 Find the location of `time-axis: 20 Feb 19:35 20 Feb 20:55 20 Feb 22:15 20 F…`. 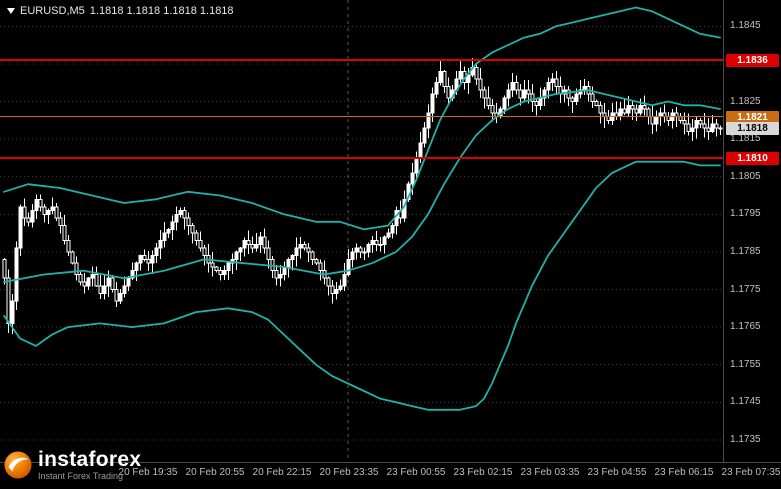

time-axis: 20 Feb 19:35 20 Feb 20:55 20 Feb 22:15 20 F… is located at coordinates (390, 475).